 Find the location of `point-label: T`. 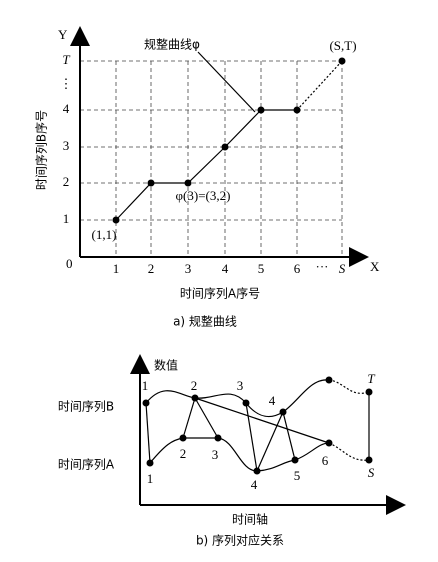

point-label: T is located at coordinates (371, 378).